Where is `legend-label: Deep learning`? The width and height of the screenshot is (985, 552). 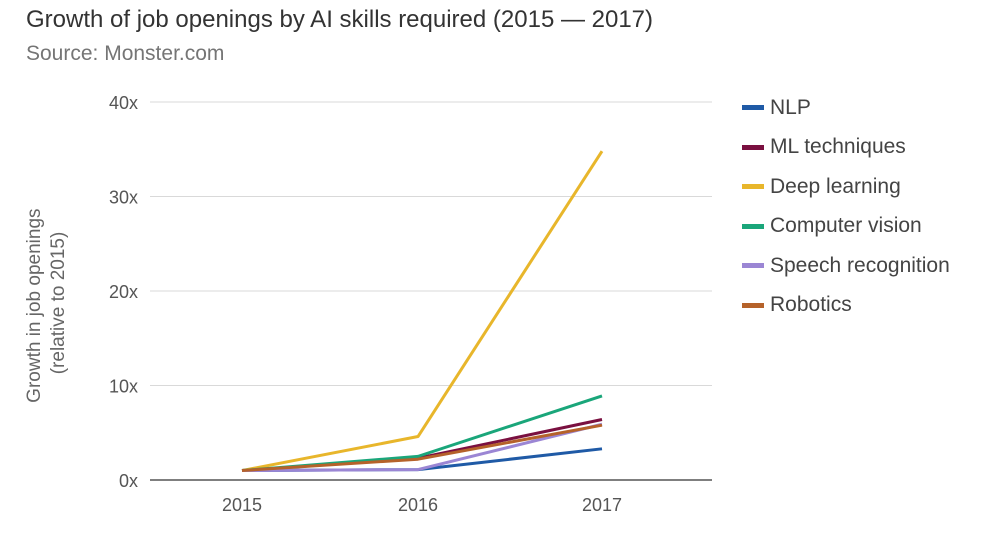 legend-label: Deep learning is located at coordinates (835, 186).